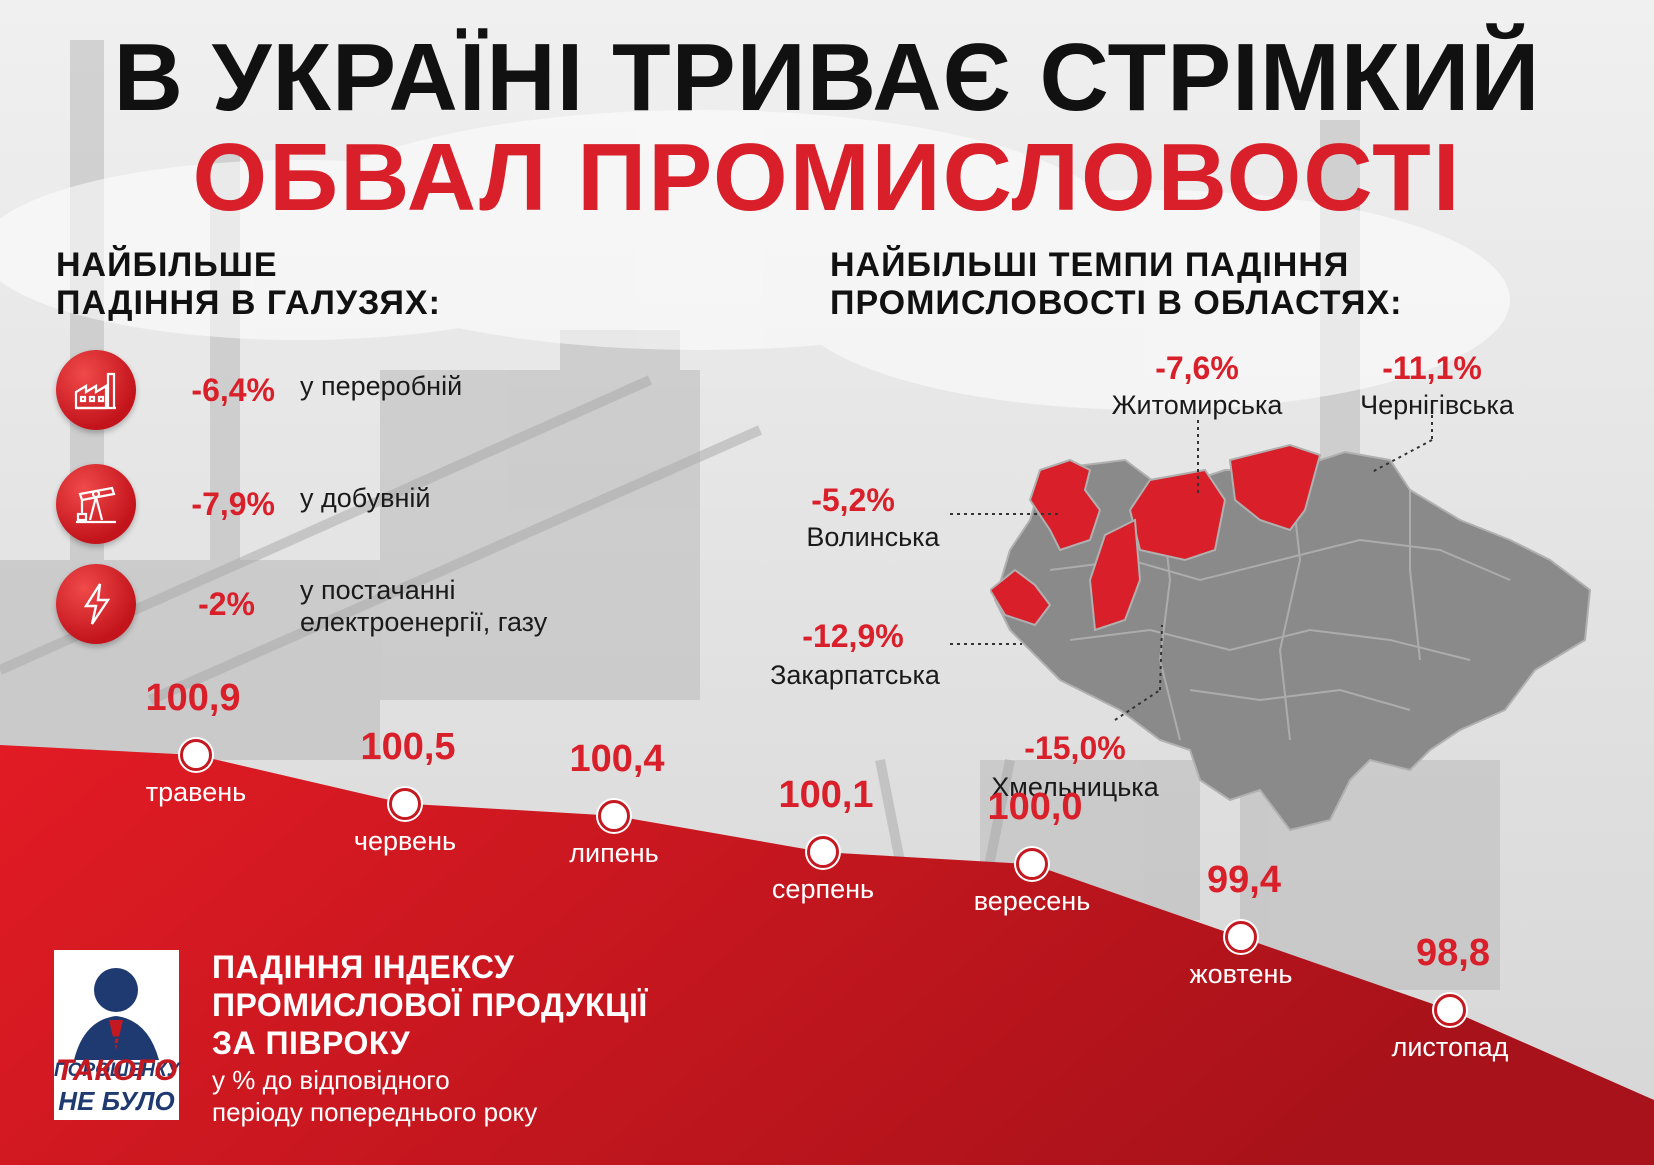 The width and height of the screenshot is (1654, 1165). Describe the element at coordinates (873, 537) in the screenshot. I see `region-name-volyn: Волинська` at that location.